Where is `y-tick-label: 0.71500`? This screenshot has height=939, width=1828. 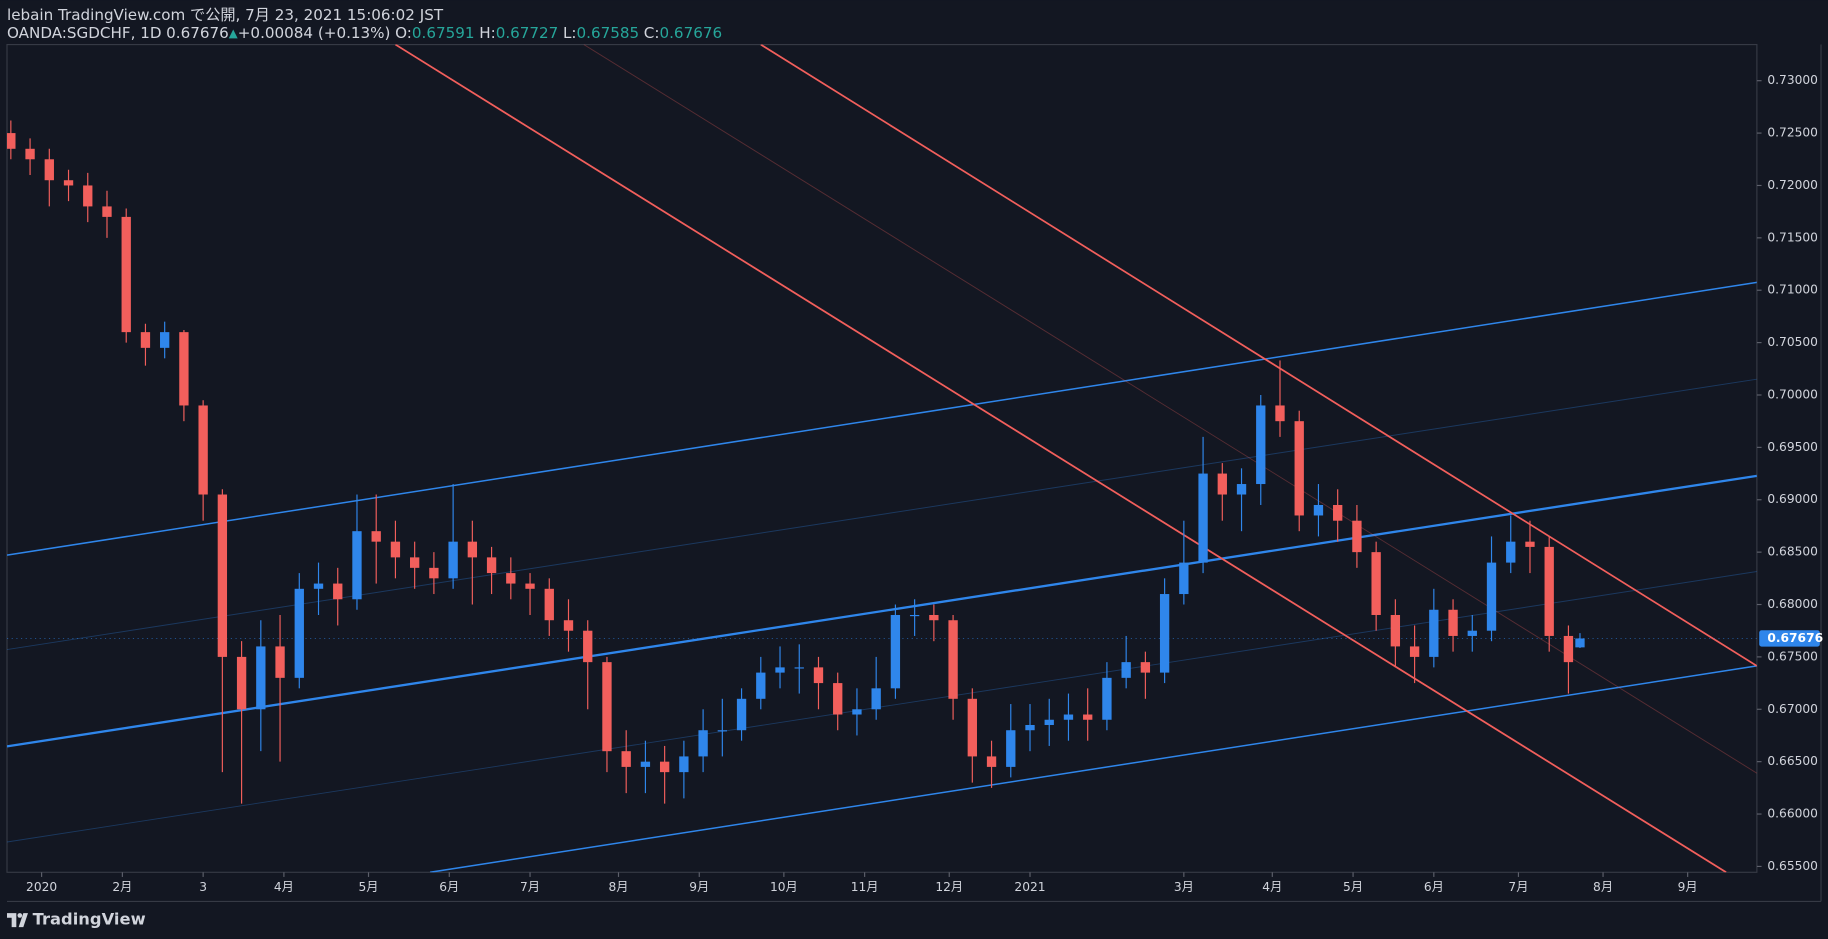 y-tick-label: 0.71500 is located at coordinates (1792, 237).